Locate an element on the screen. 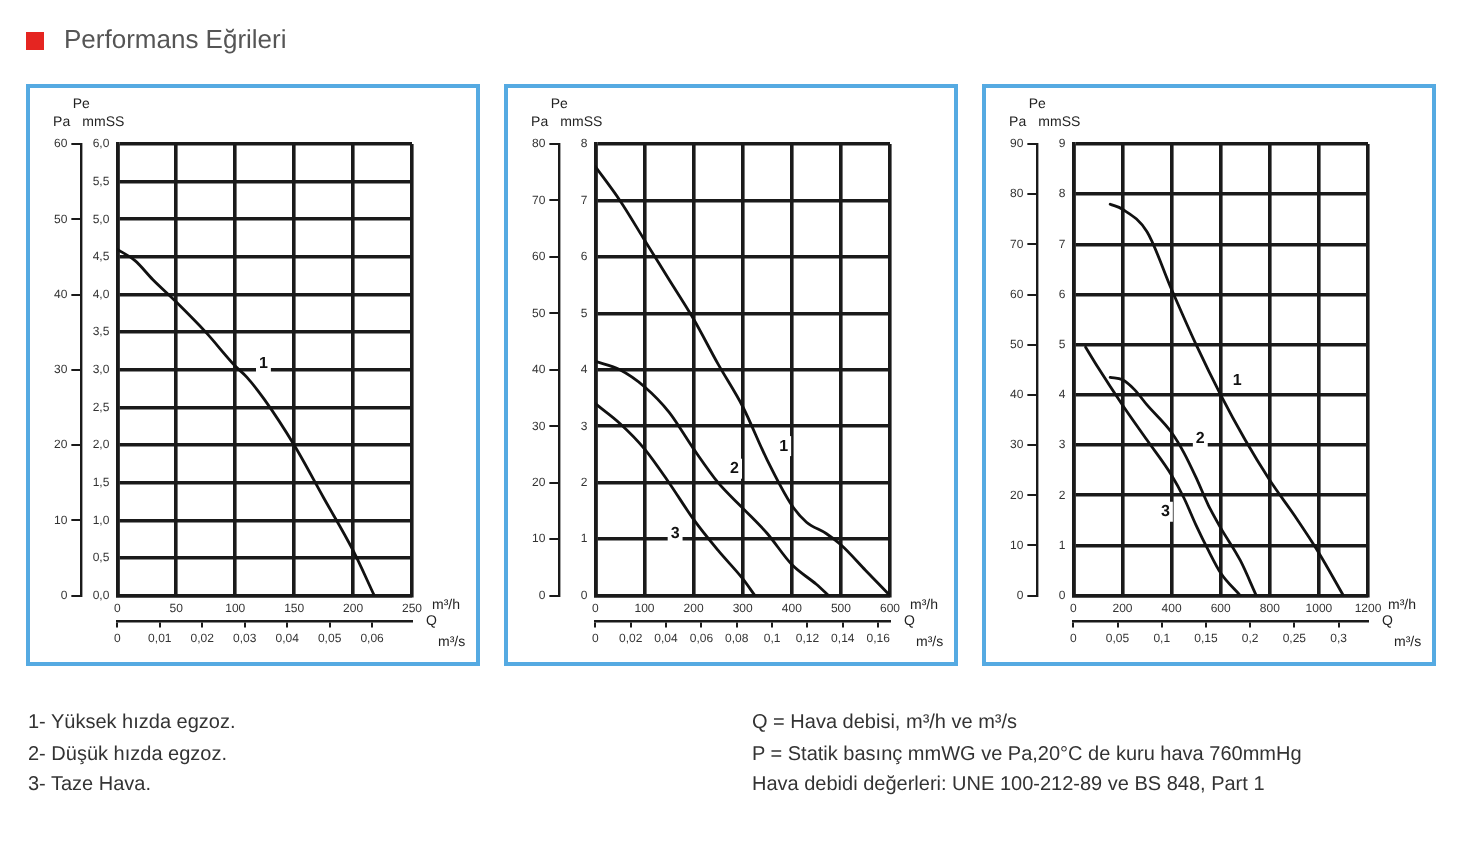 This screenshot has height=860, width=1476. text: Hava debidi değerleri: UNE 100-212-89 ve BS 848, Part 1 is located at coordinates (1009, 786).